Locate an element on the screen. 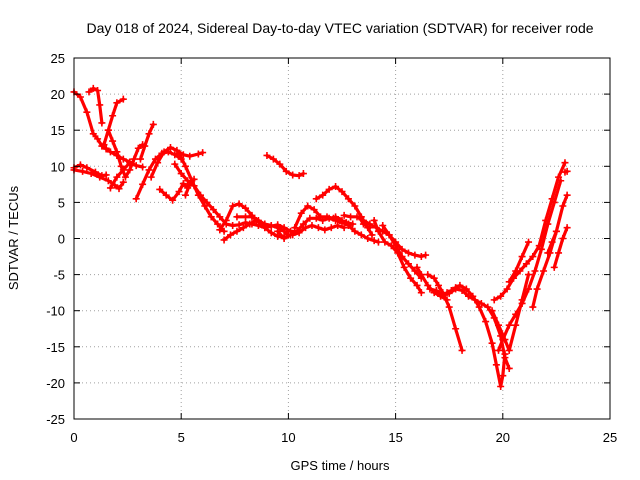 The width and height of the screenshot is (640, 480). x-tick-label: 25 is located at coordinates (610, 437).